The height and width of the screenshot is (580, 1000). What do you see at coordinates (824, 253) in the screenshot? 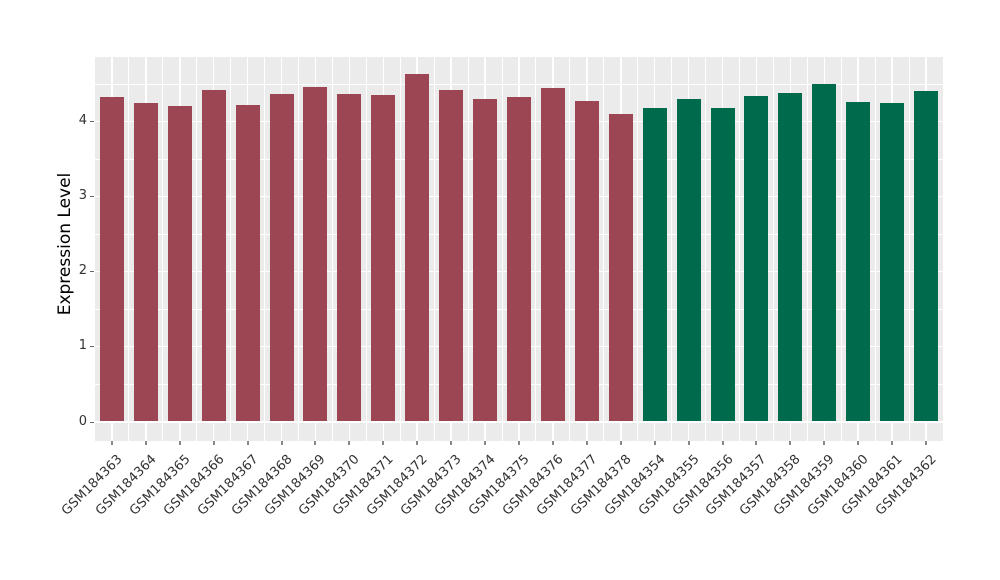
I see `bar-GSM184359` at bounding box center [824, 253].